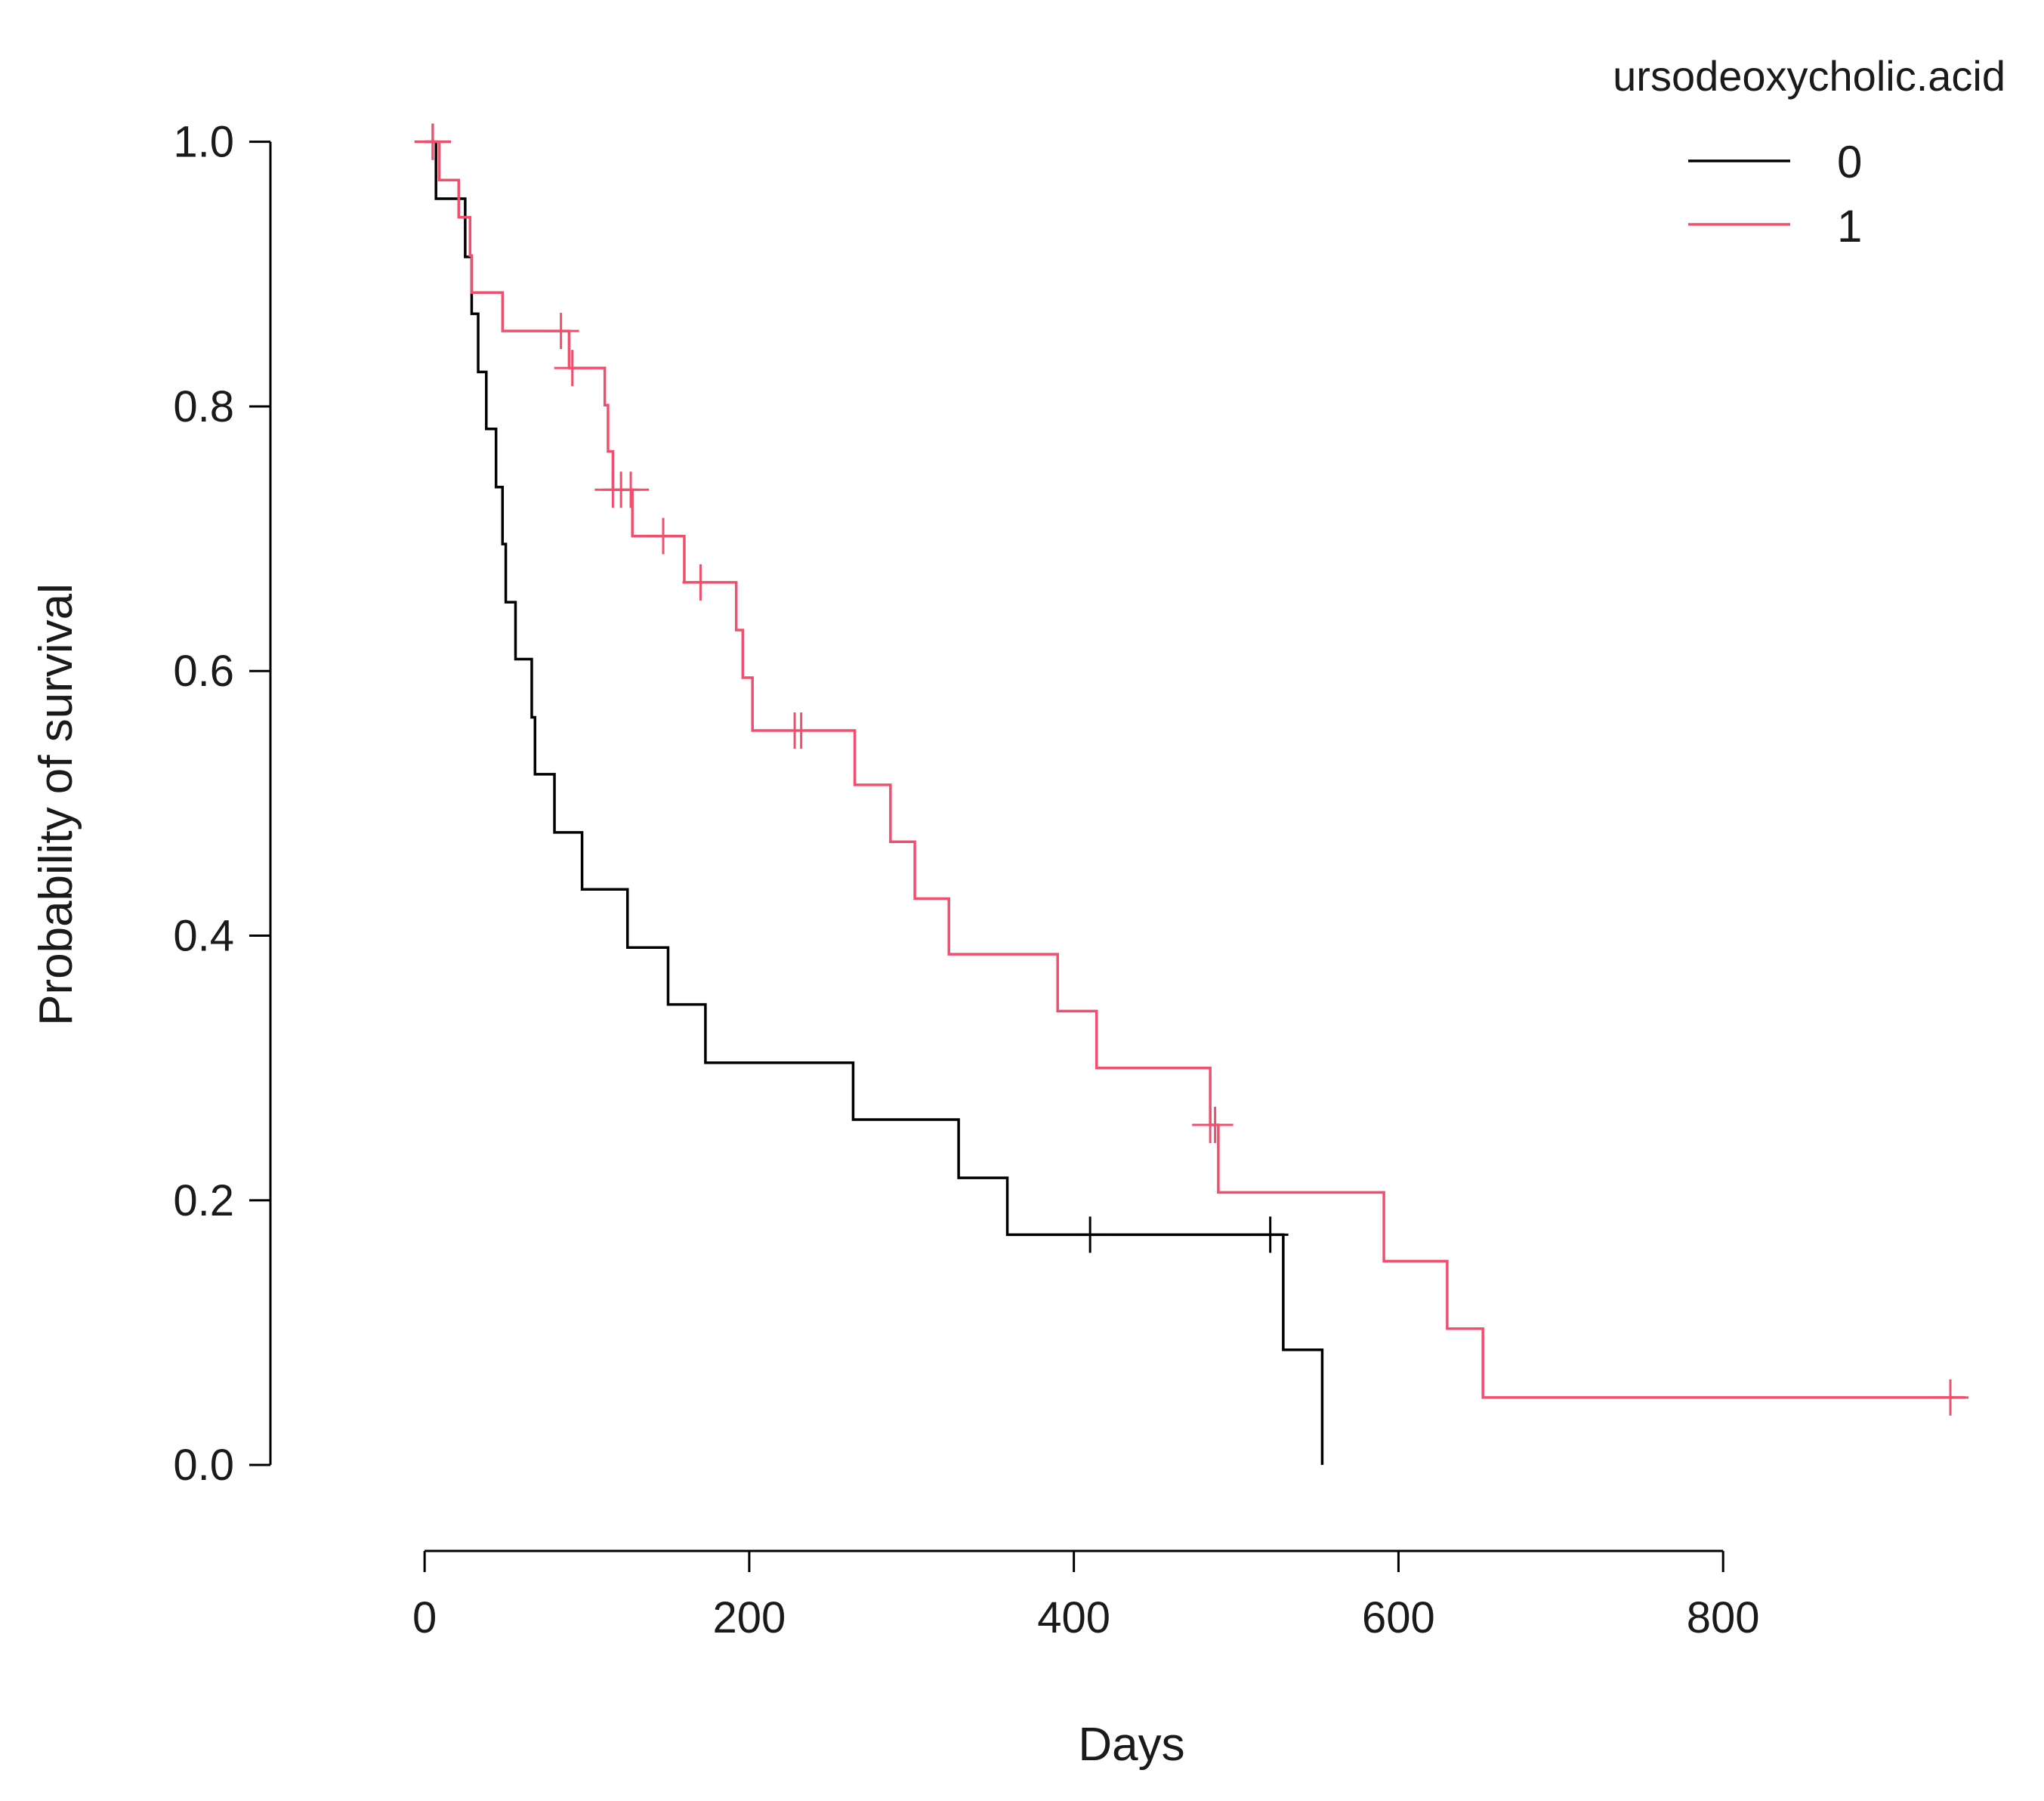  I want to click on x-axis-title: Days, so click(1131, 1745).